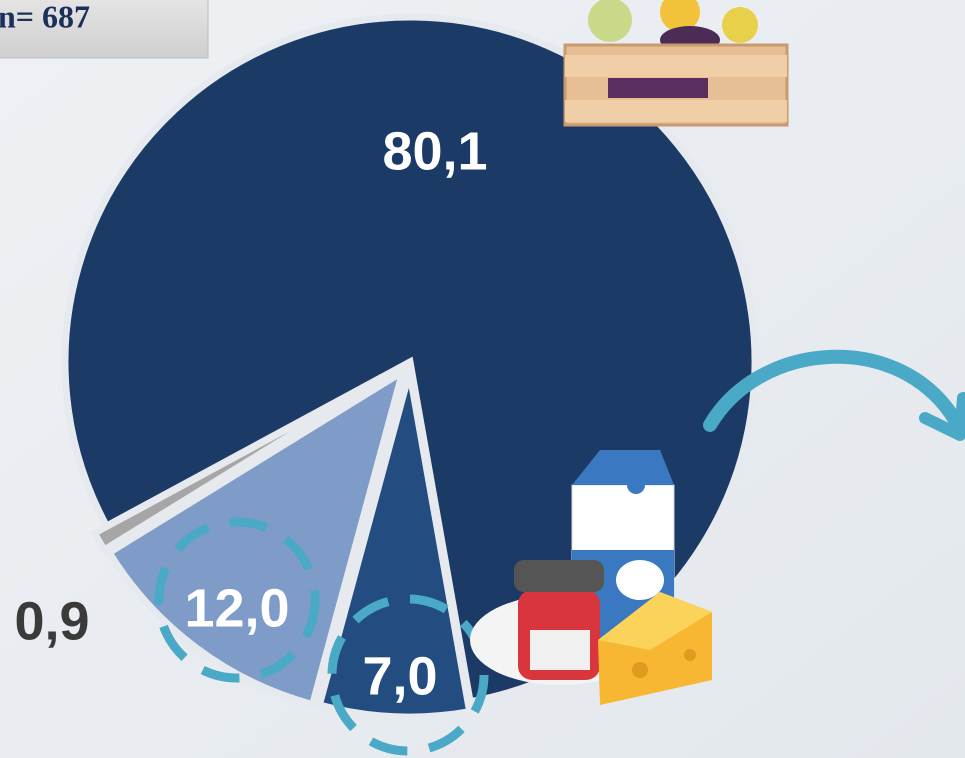 This screenshot has width=965, height=758. What do you see at coordinates (236, 608) in the screenshot?
I see `data-label: 12,0` at bounding box center [236, 608].